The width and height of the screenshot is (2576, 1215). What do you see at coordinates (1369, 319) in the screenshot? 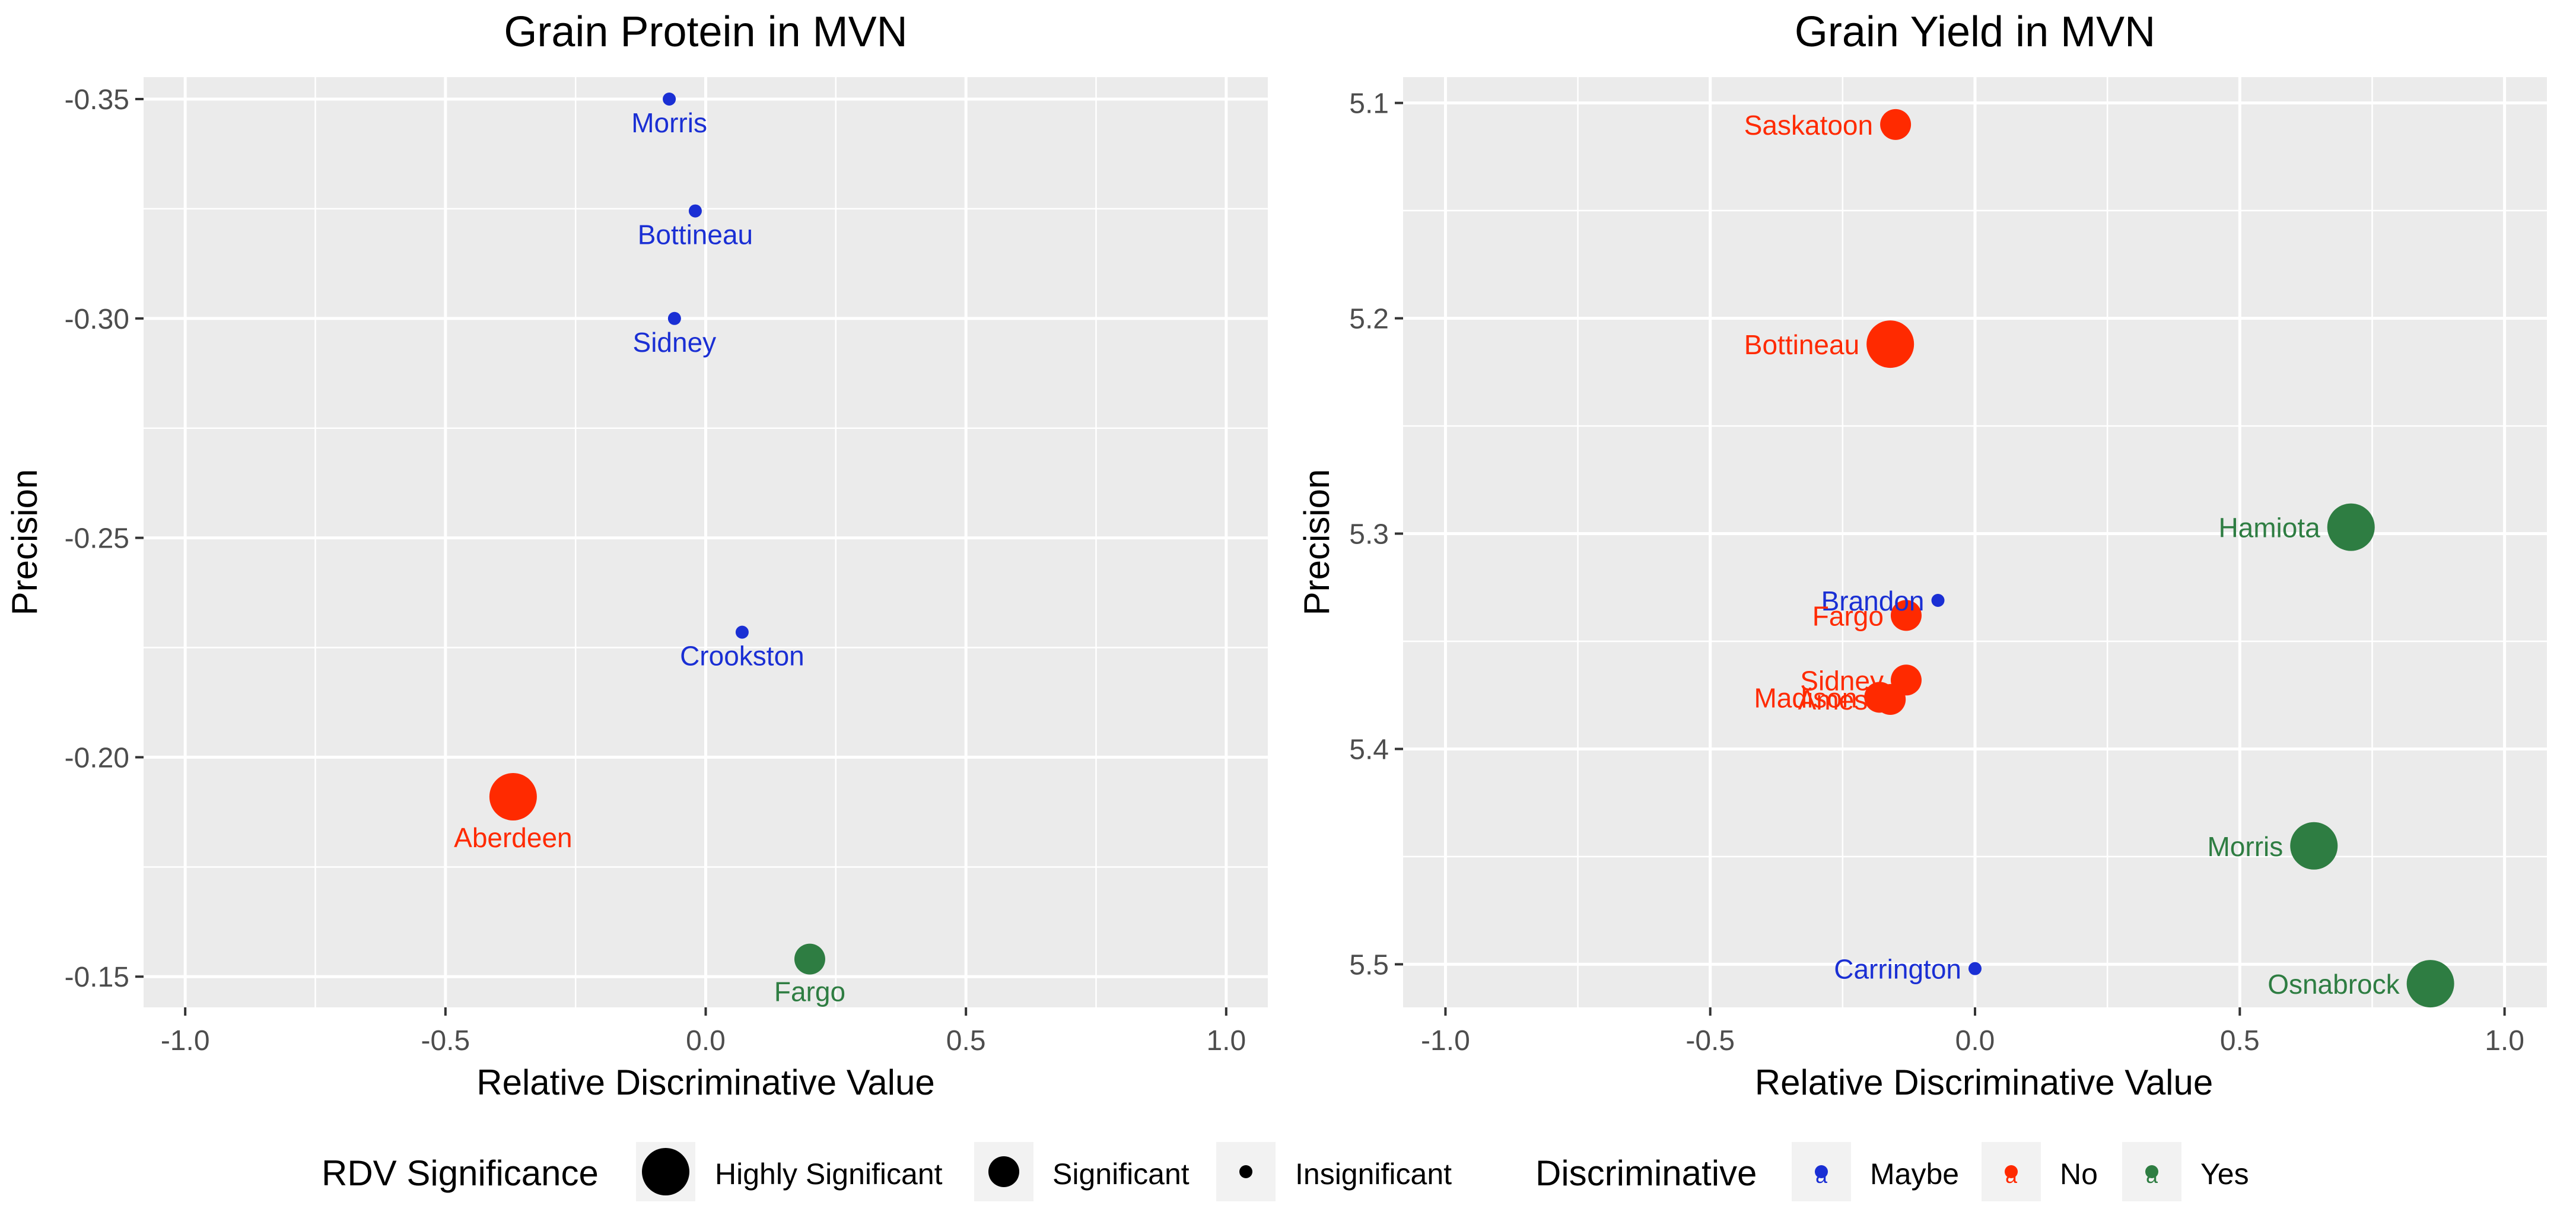
I see `y-tick-label: 5.2` at bounding box center [1369, 319].